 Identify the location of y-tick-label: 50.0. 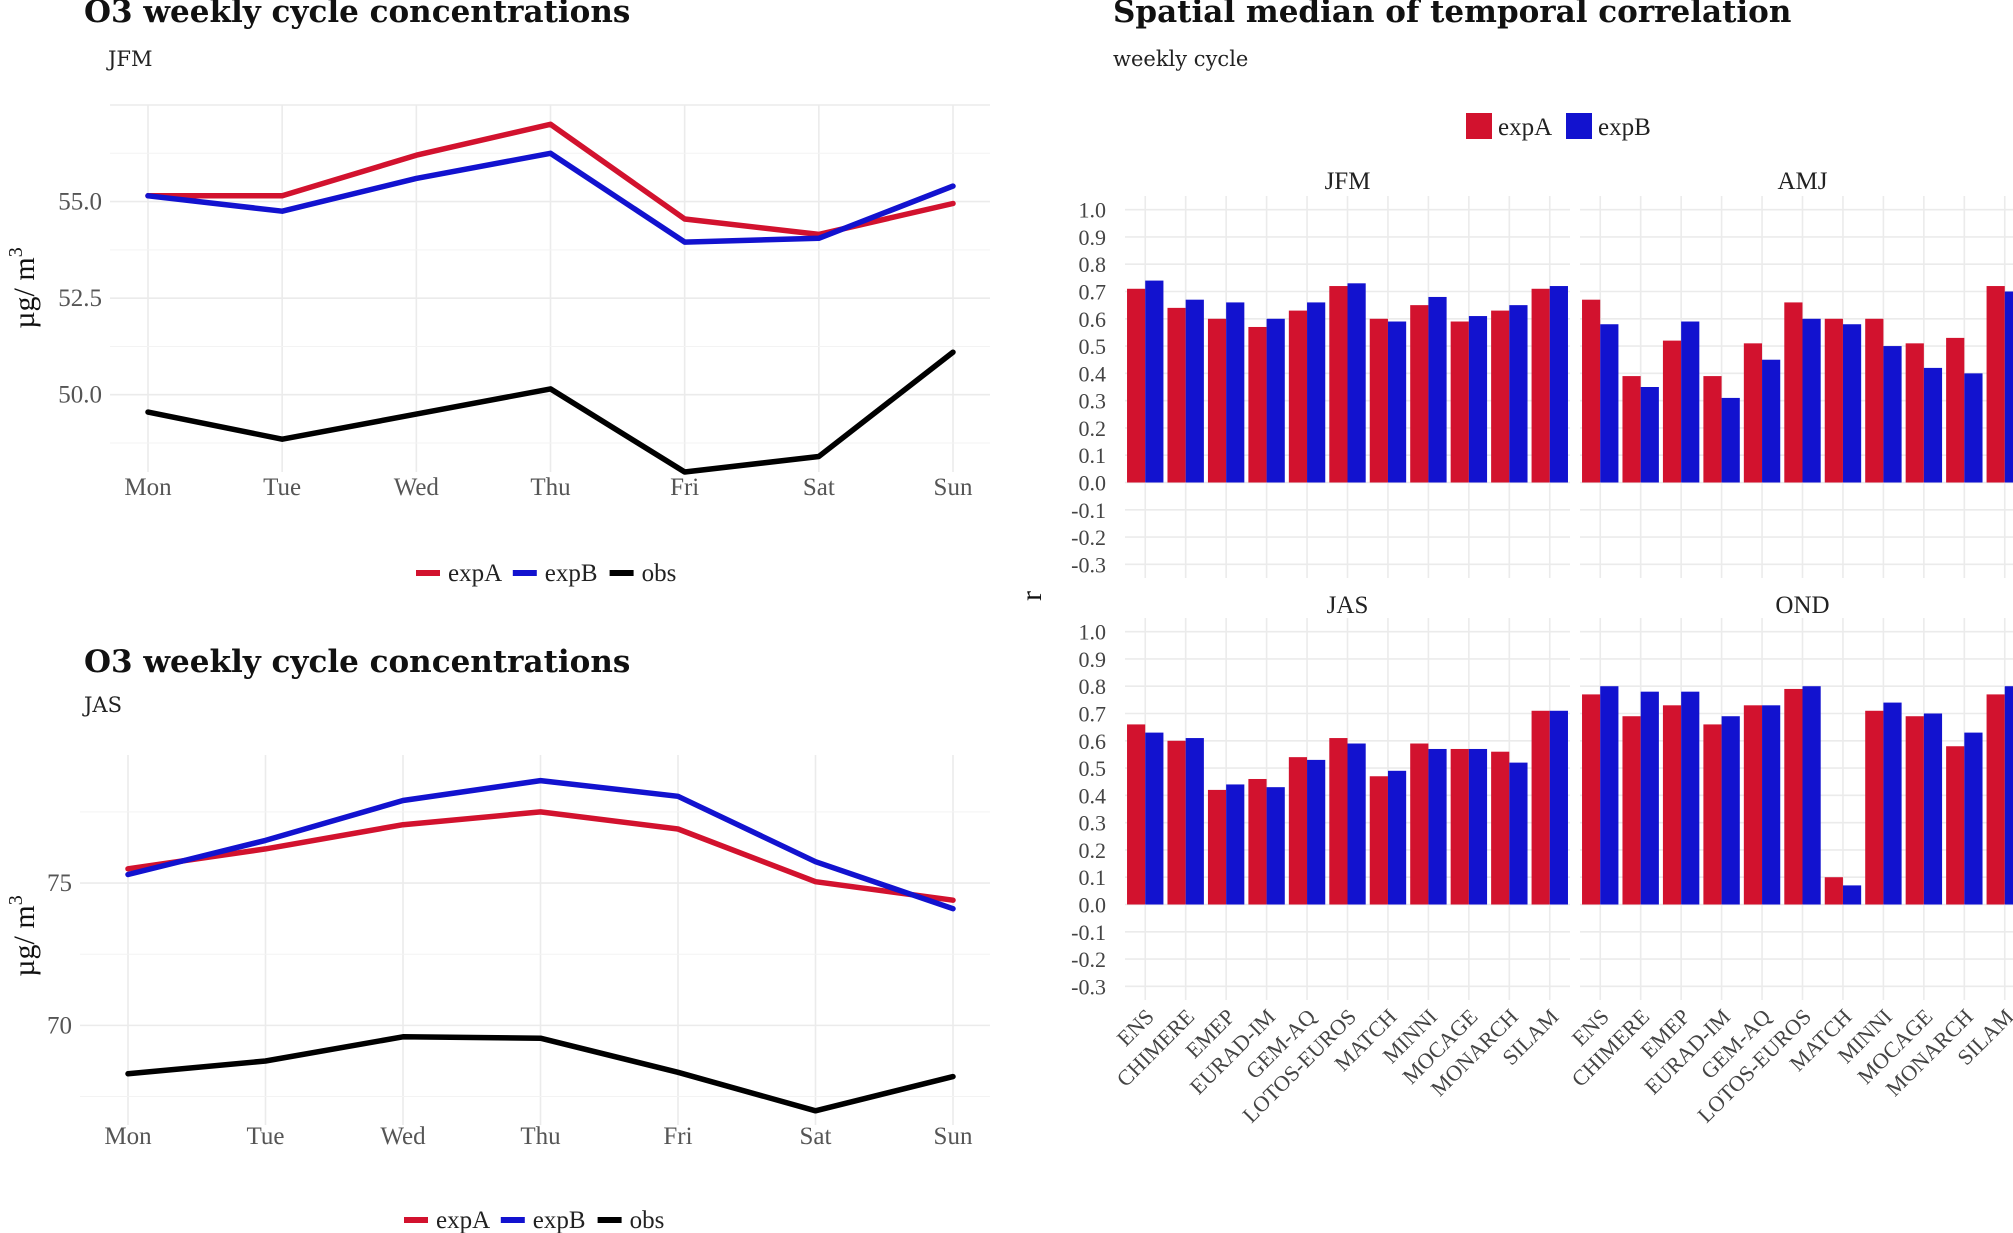
(80, 395).